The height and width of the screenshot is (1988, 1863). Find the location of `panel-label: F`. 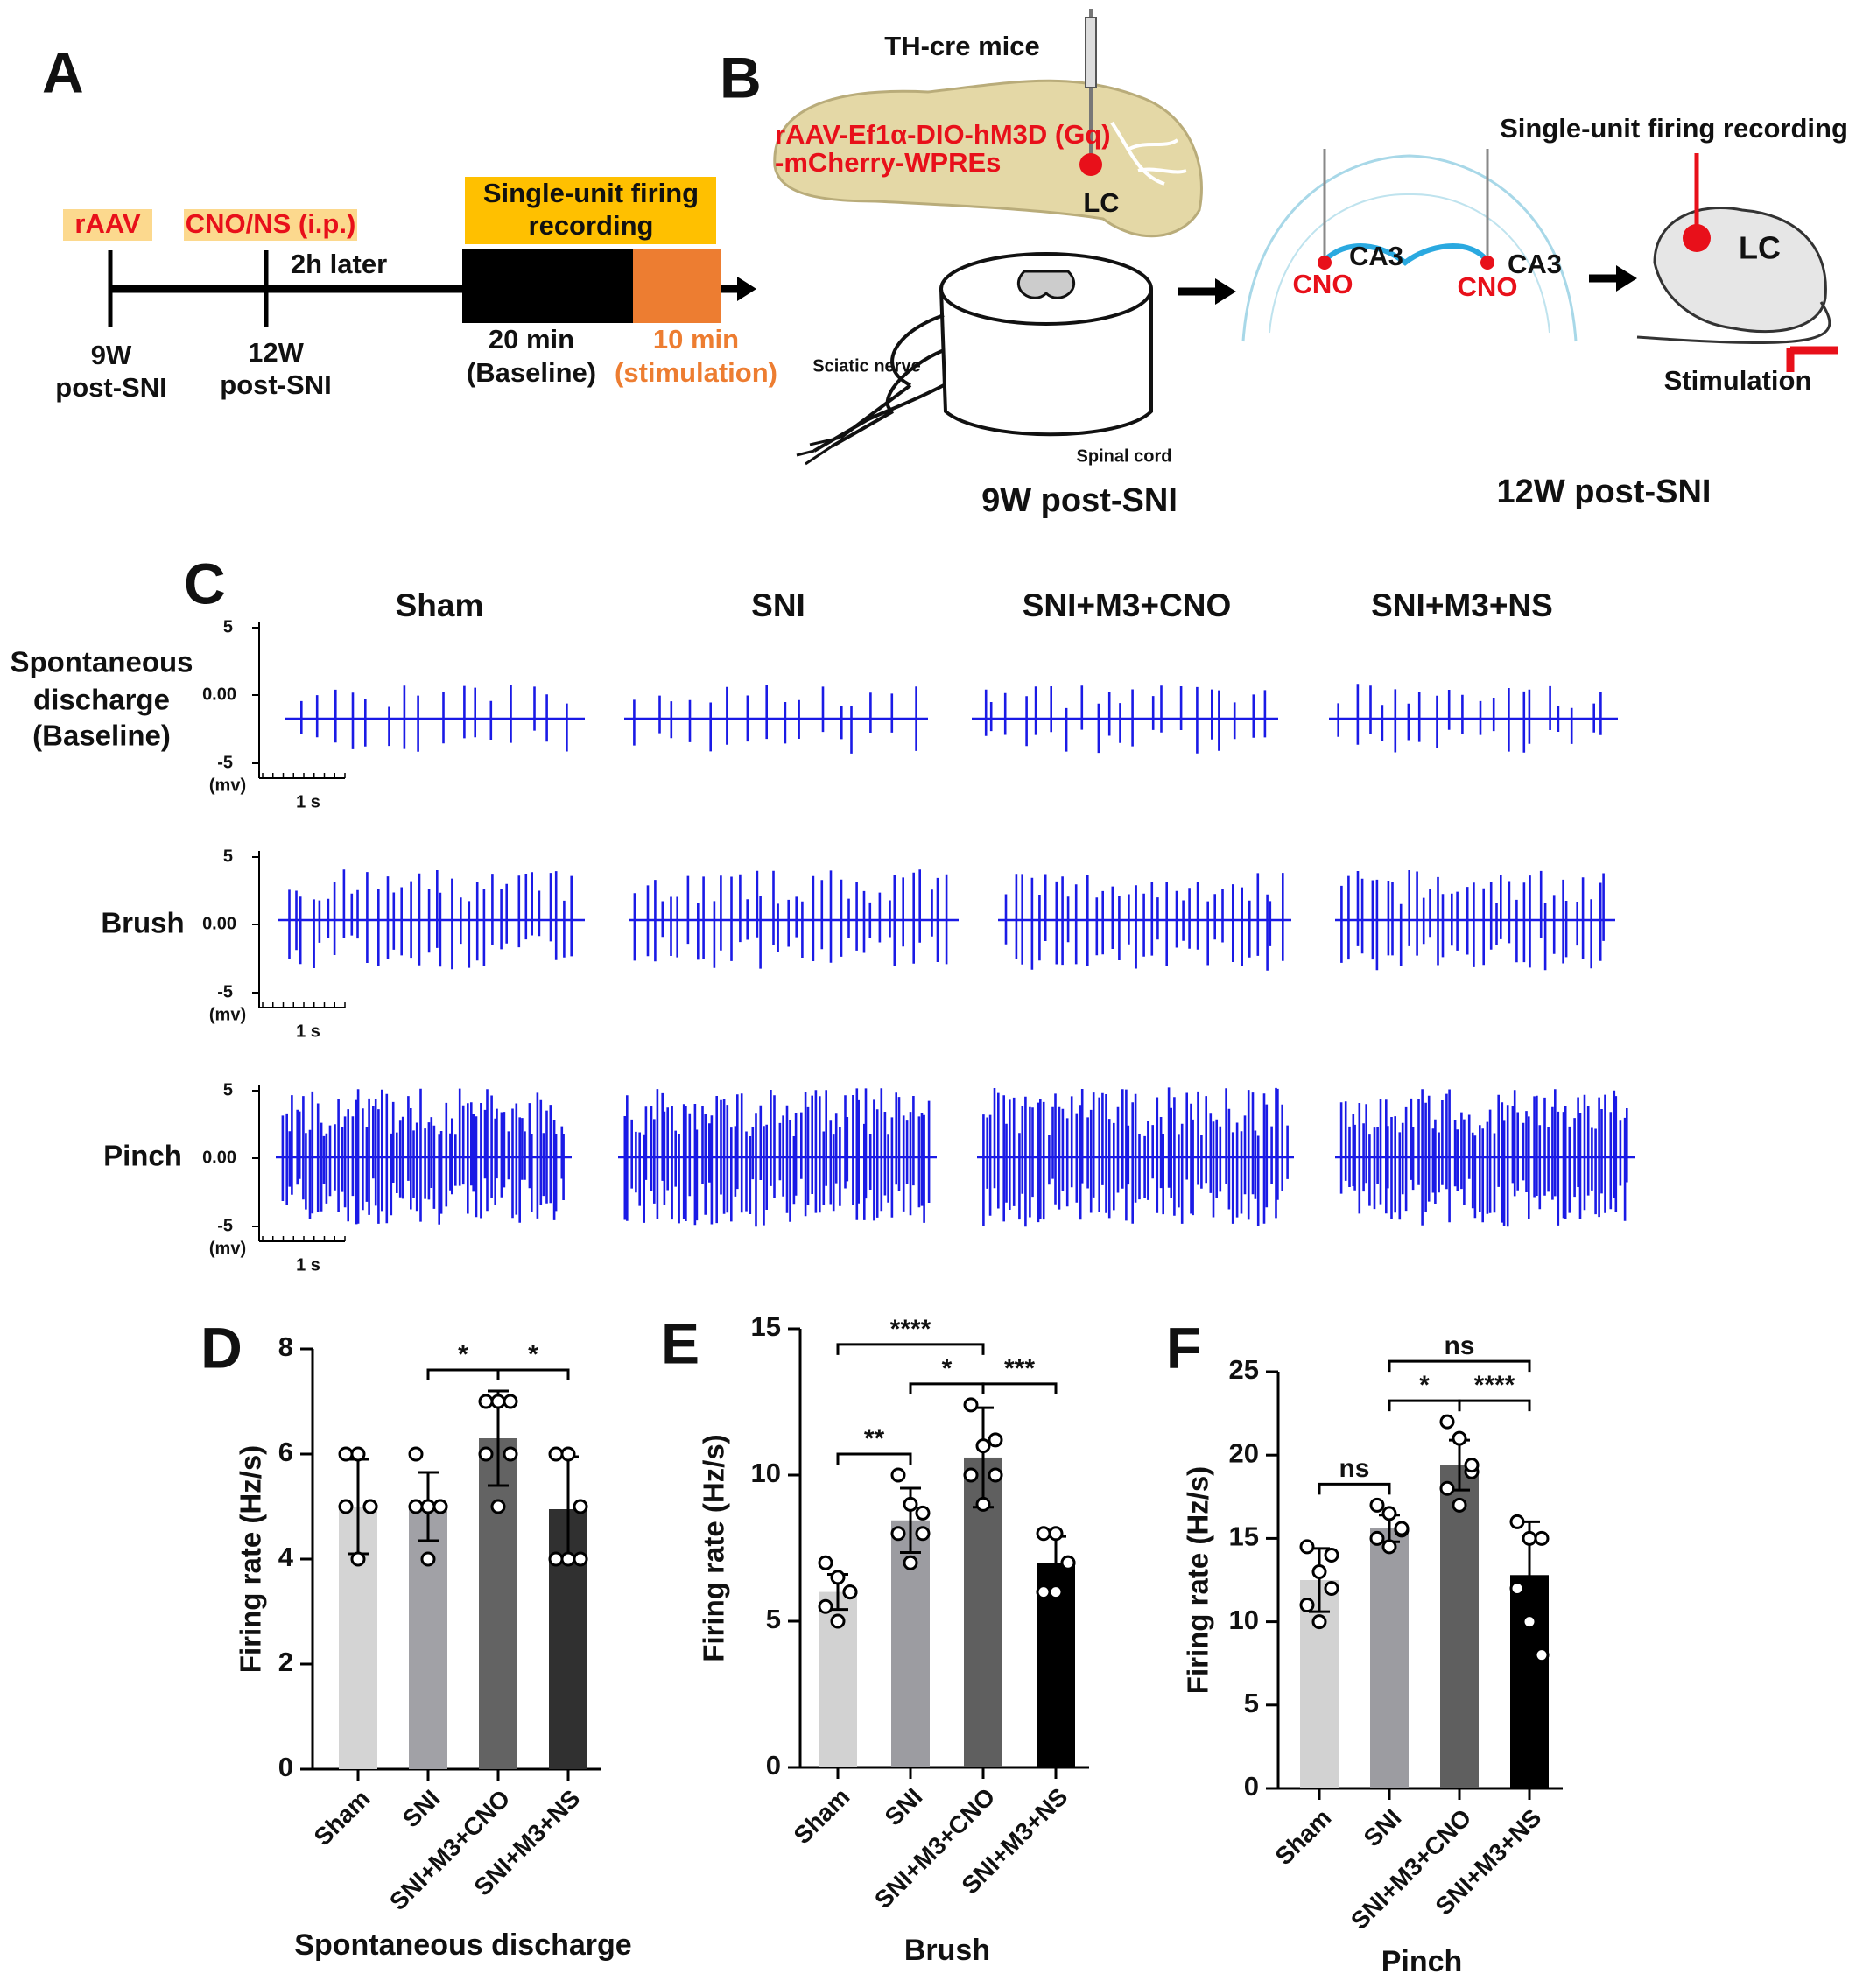

panel-label: F is located at coordinates (1183, 1347).